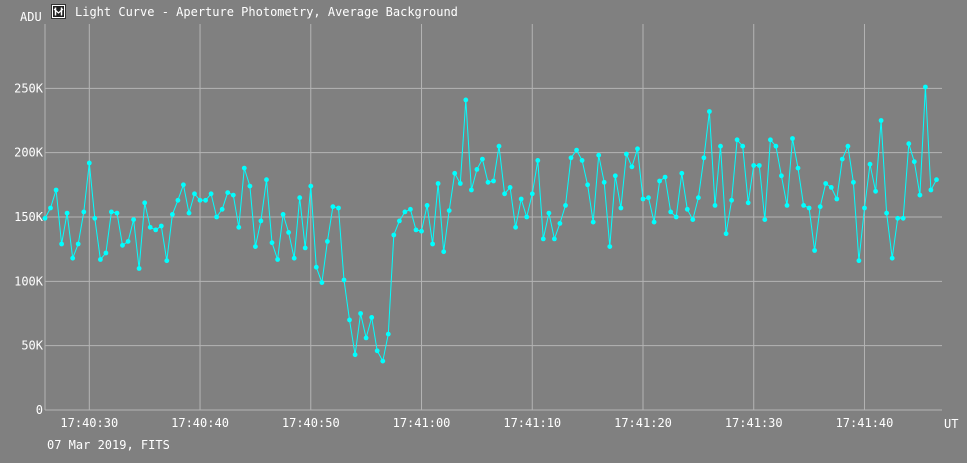 The image size is (967, 463). Describe the element at coordinates (200, 423) in the screenshot. I see `x-tick-label: 17:40:40` at that location.